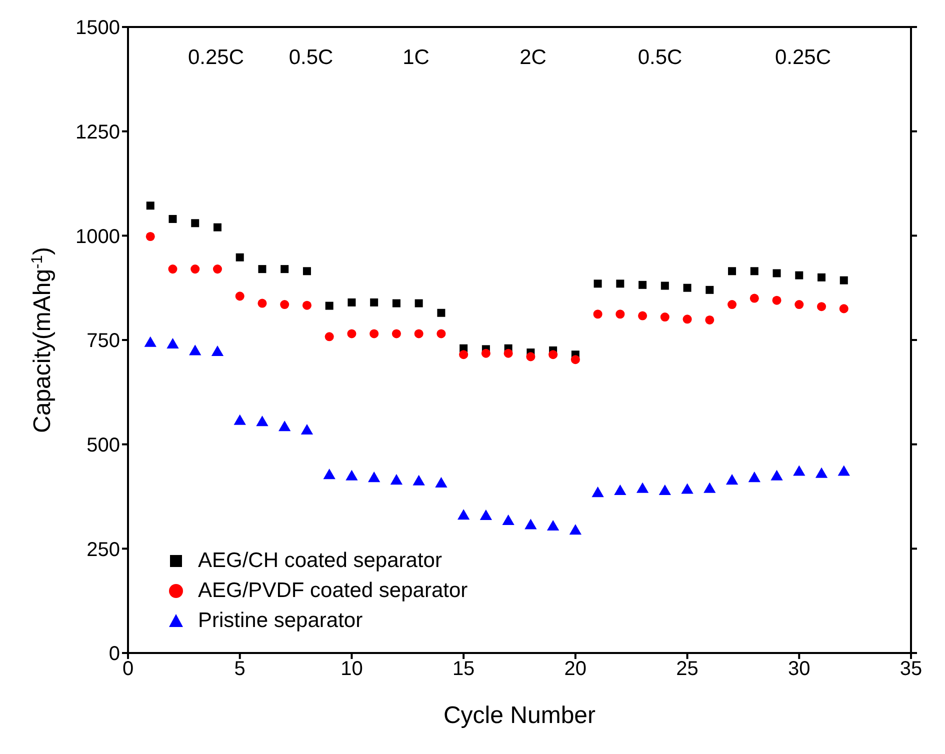 This screenshot has height=754, width=945. Describe the element at coordinates (416, 58) in the screenshot. I see `annotation: 1C` at that location.